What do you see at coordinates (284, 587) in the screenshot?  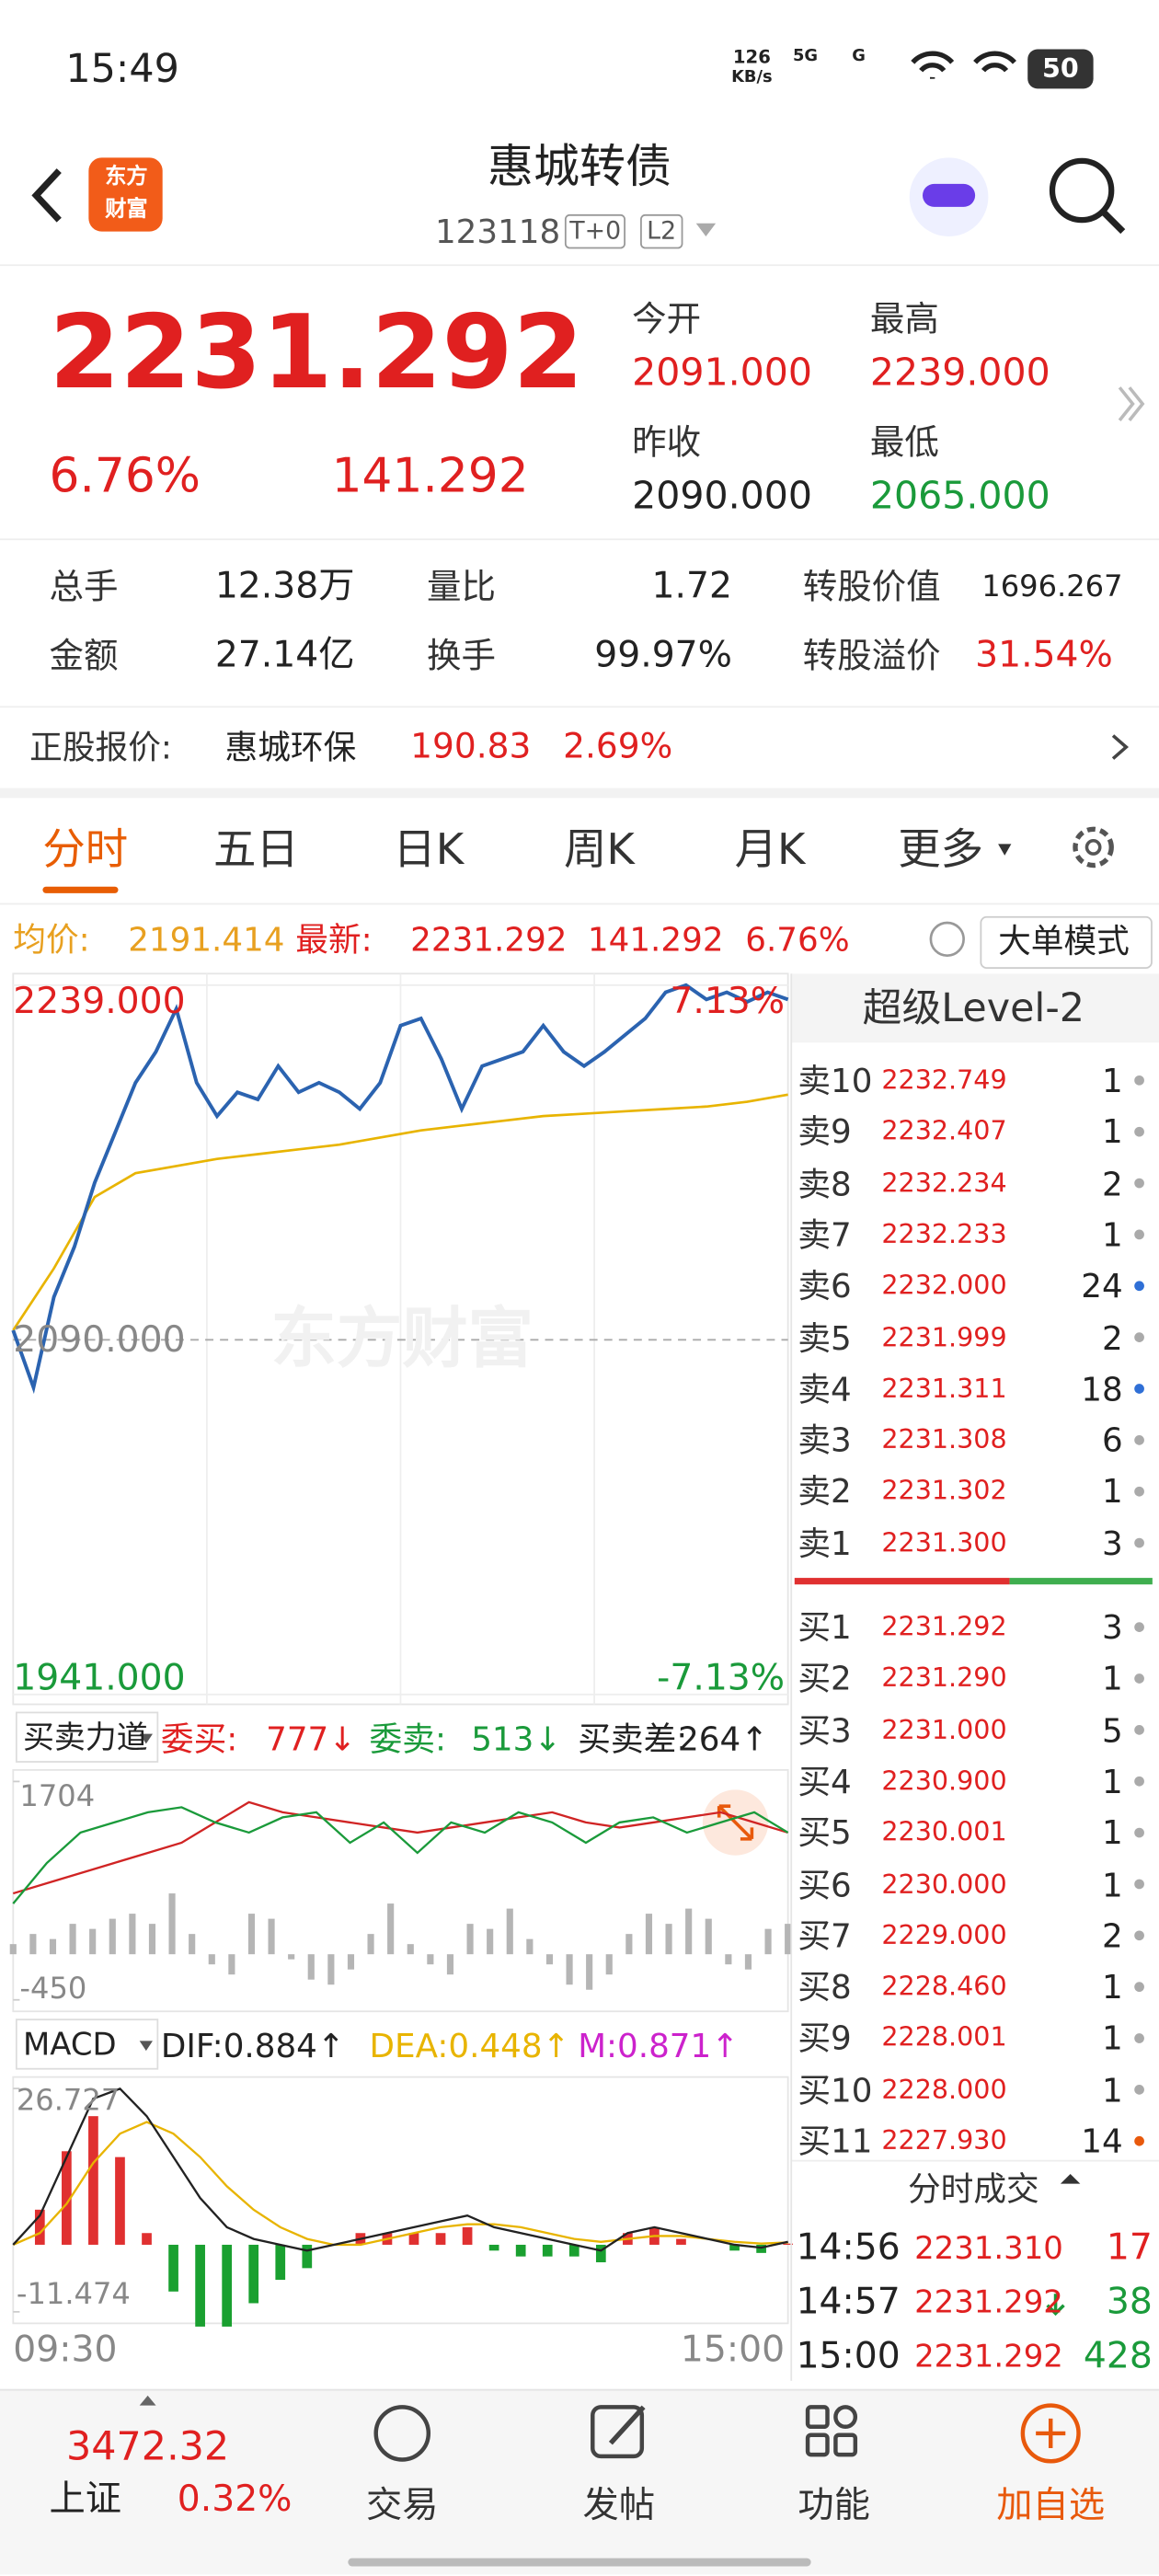 I see `stat-value: 12.38万` at bounding box center [284, 587].